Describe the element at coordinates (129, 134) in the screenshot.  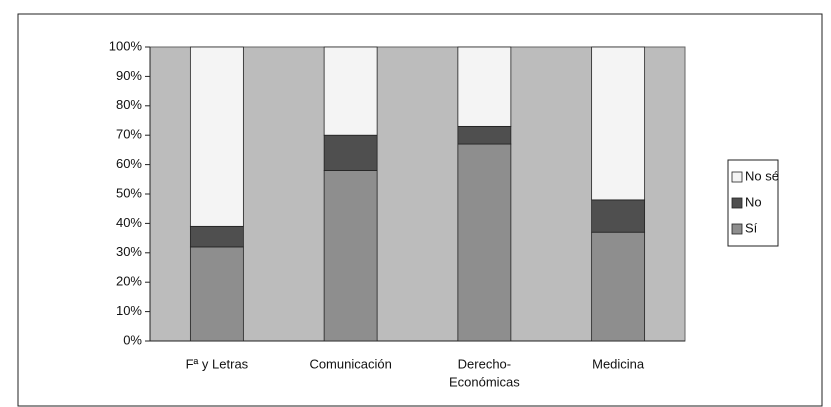
I see `y-tick-label: 70%` at that location.